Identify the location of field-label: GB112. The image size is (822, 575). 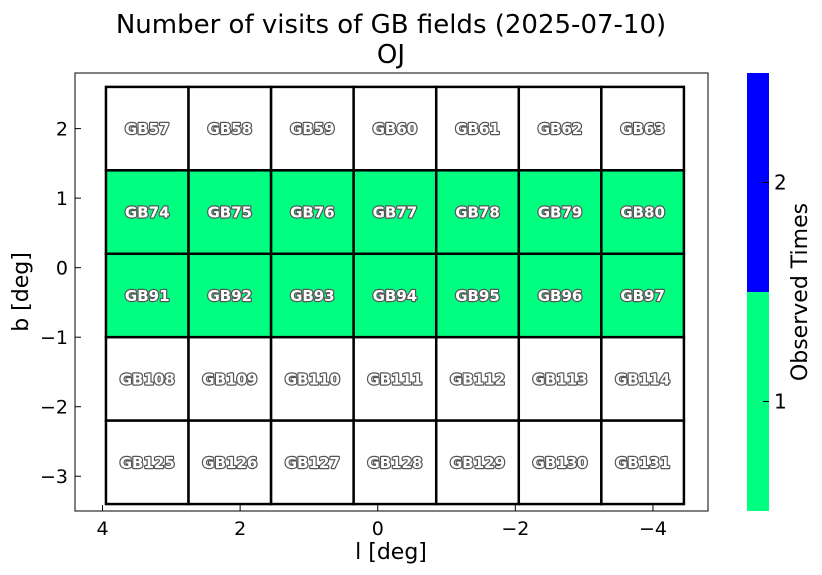
(477, 379).